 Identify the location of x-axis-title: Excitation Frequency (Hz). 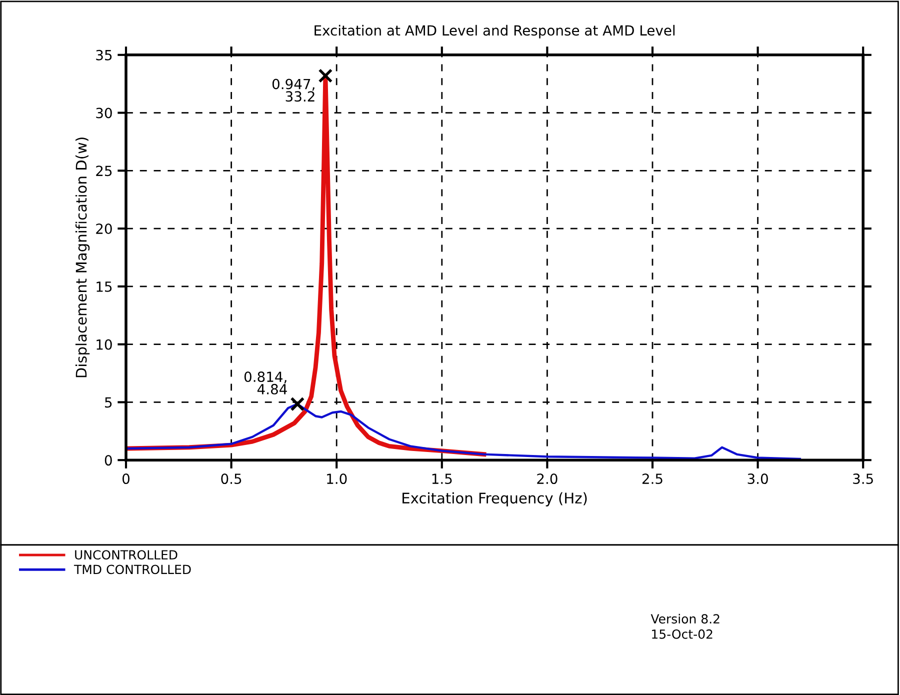
(494, 499).